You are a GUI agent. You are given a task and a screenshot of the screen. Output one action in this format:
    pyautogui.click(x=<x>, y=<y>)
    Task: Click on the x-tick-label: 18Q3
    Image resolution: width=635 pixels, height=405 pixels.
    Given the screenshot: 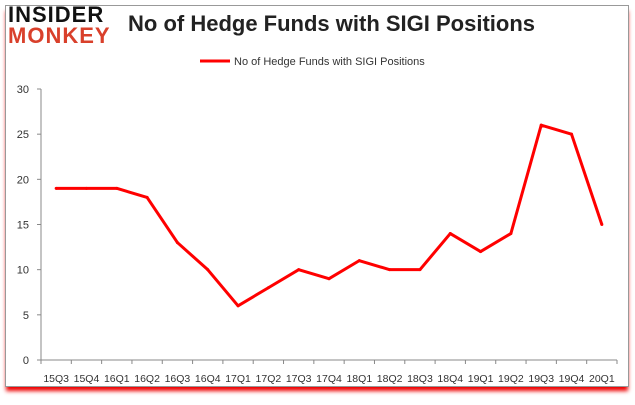 What is the action you would take?
    pyautogui.click(x=420, y=379)
    